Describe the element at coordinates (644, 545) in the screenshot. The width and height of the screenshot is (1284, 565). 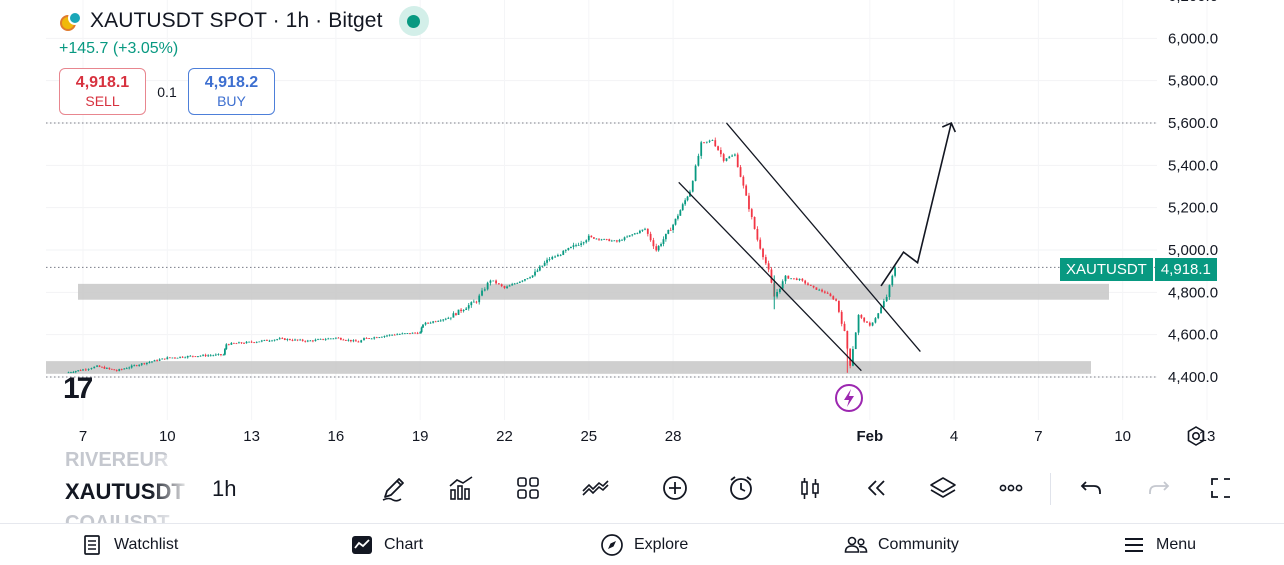
I see `nav-explore: Explore` at that location.